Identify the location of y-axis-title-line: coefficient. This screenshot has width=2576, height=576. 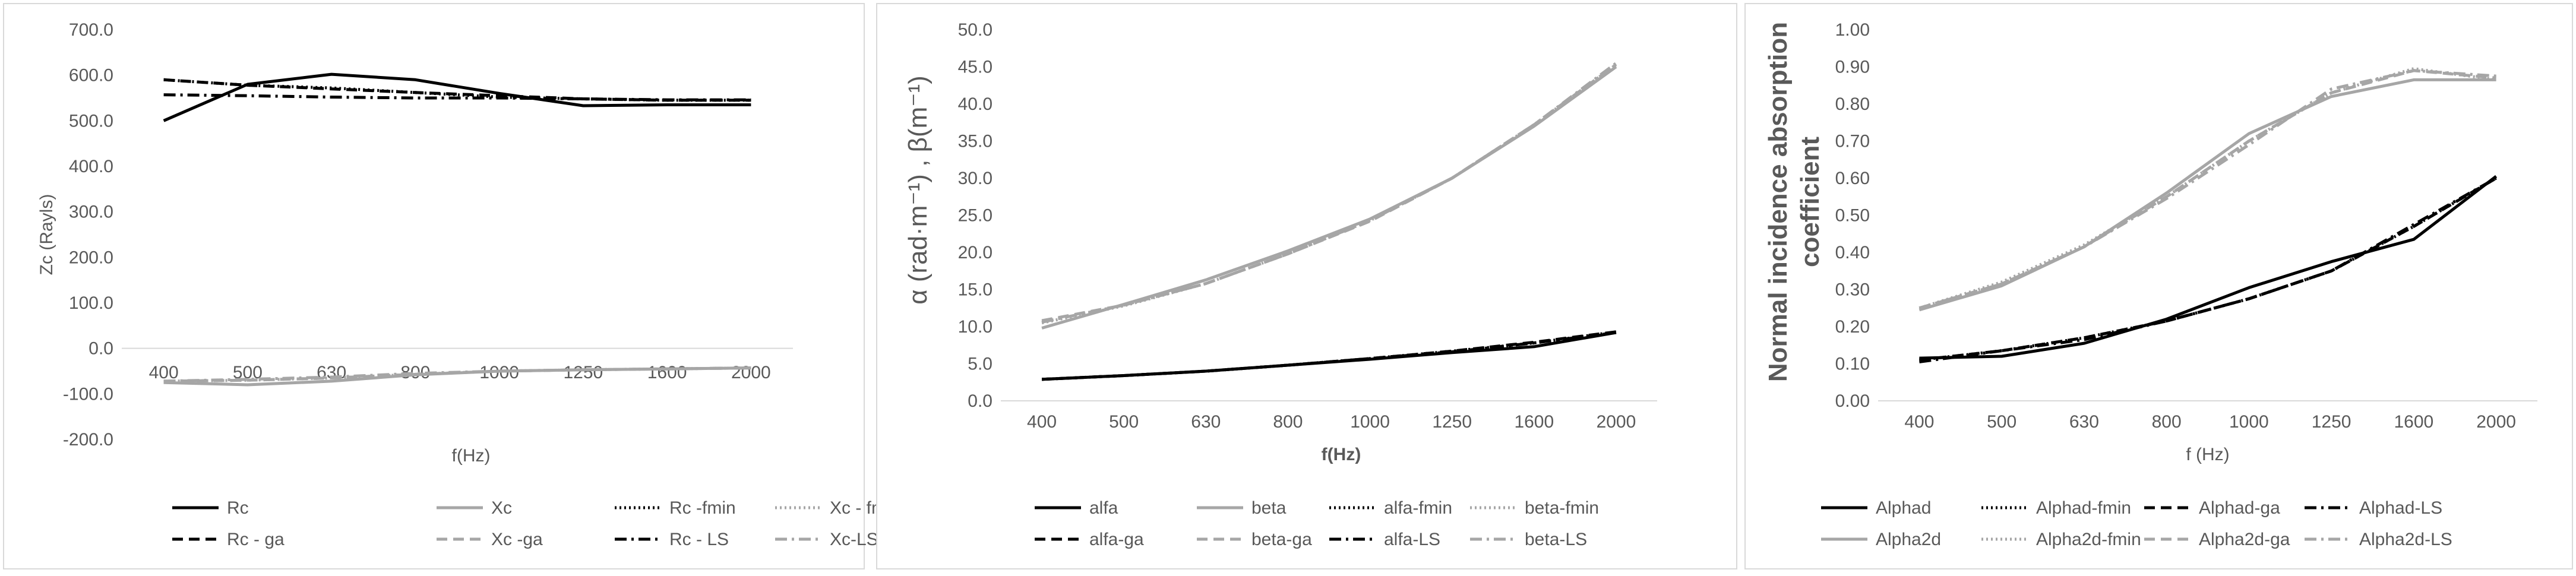
(1810, 202).